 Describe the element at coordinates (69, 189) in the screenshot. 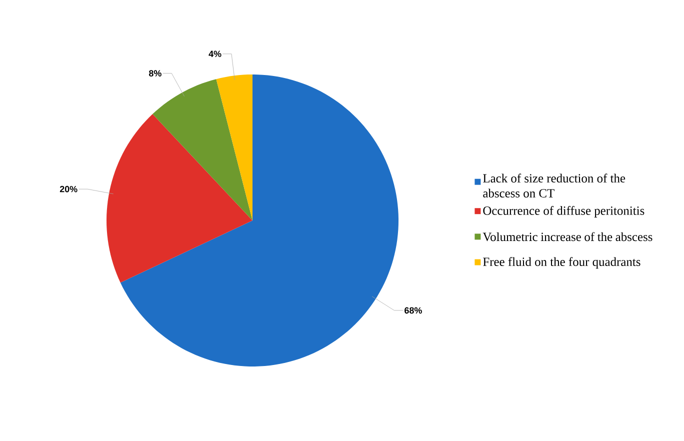

I see `data-label: 20%` at that location.